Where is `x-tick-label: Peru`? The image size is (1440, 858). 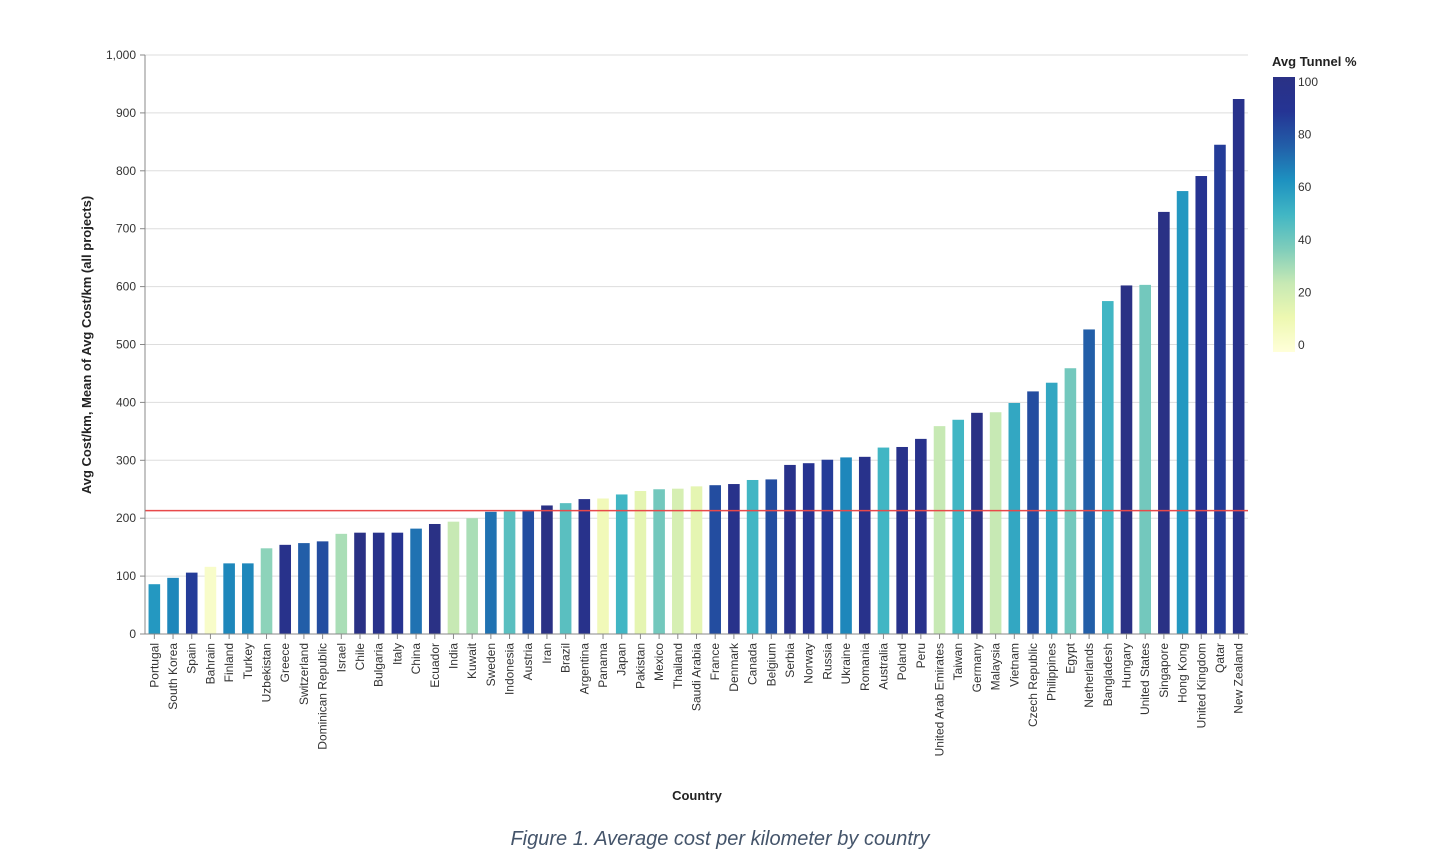 x-tick-label: Peru is located at coordinates (921, 655).